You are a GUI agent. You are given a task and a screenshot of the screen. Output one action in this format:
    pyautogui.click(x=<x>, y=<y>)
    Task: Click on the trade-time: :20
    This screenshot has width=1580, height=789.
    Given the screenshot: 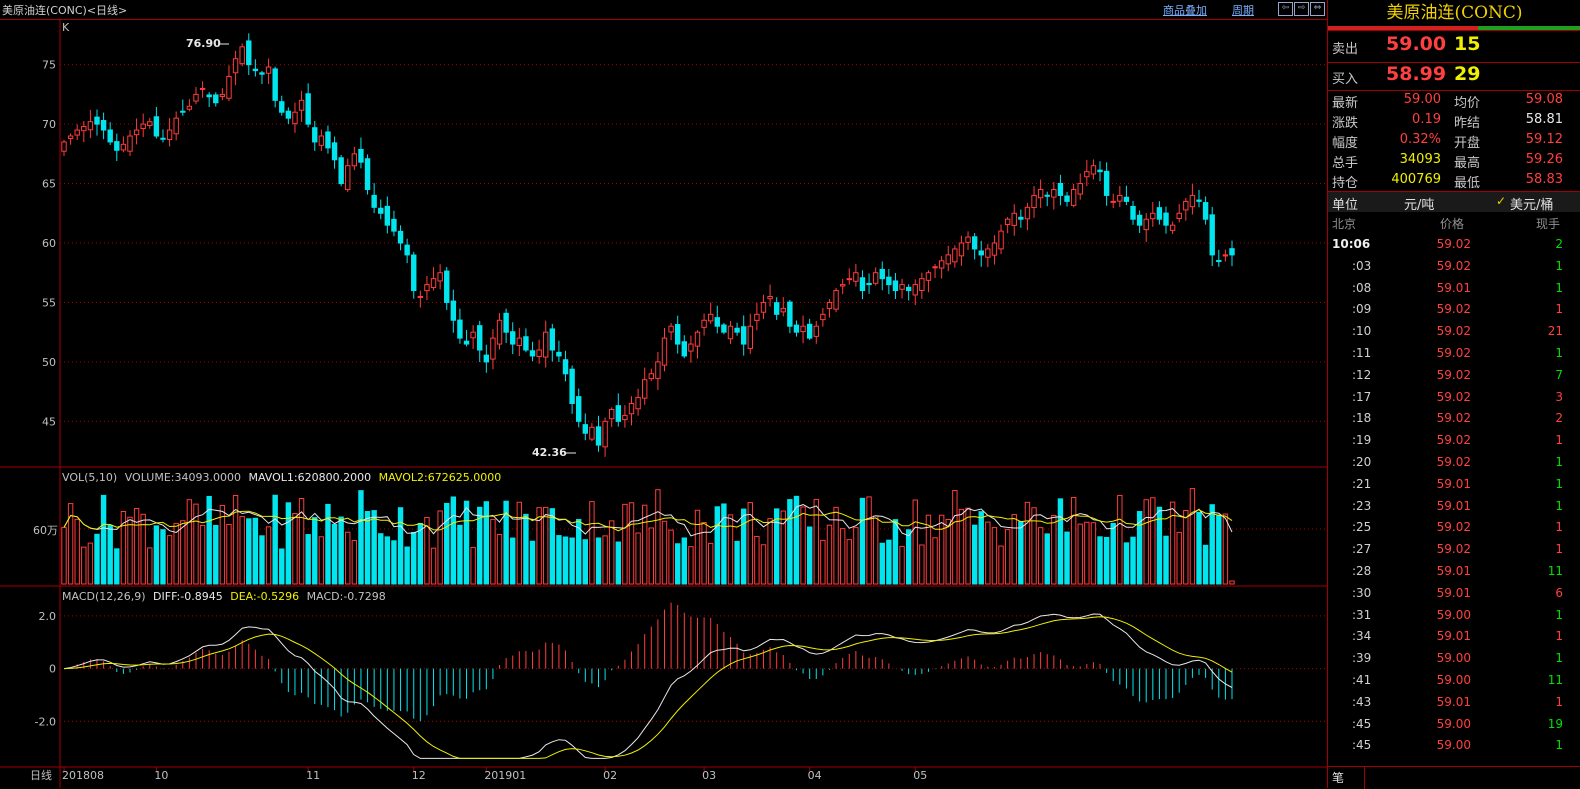 What is the action you would take?
    pyautogui.click(x=1362, y=462)
    